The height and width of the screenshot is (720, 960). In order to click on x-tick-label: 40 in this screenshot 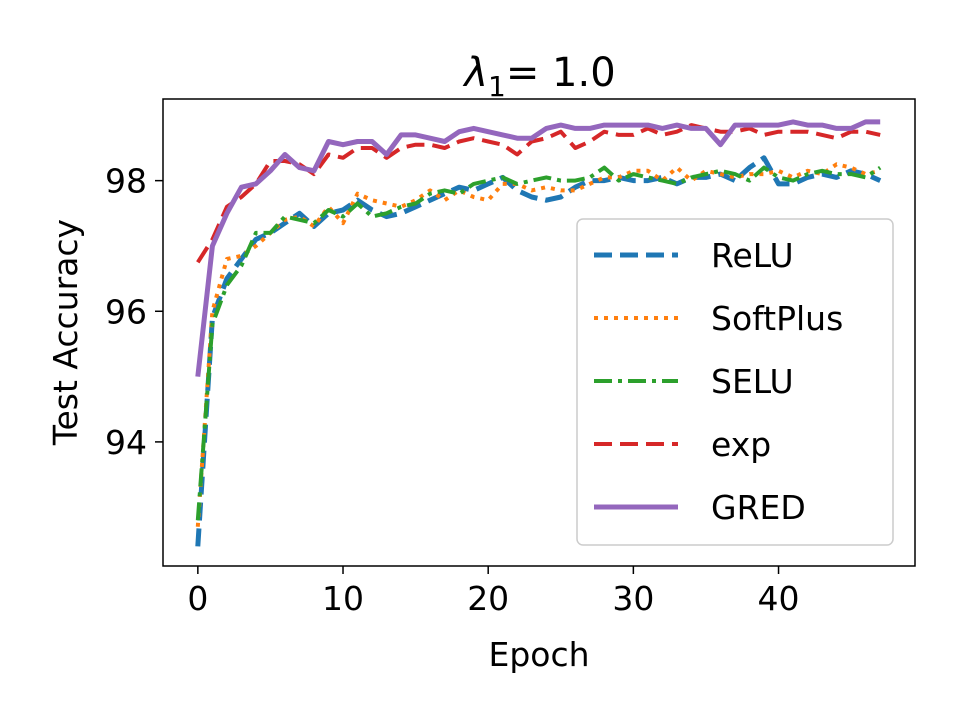, I will do `click(779, 598)`.